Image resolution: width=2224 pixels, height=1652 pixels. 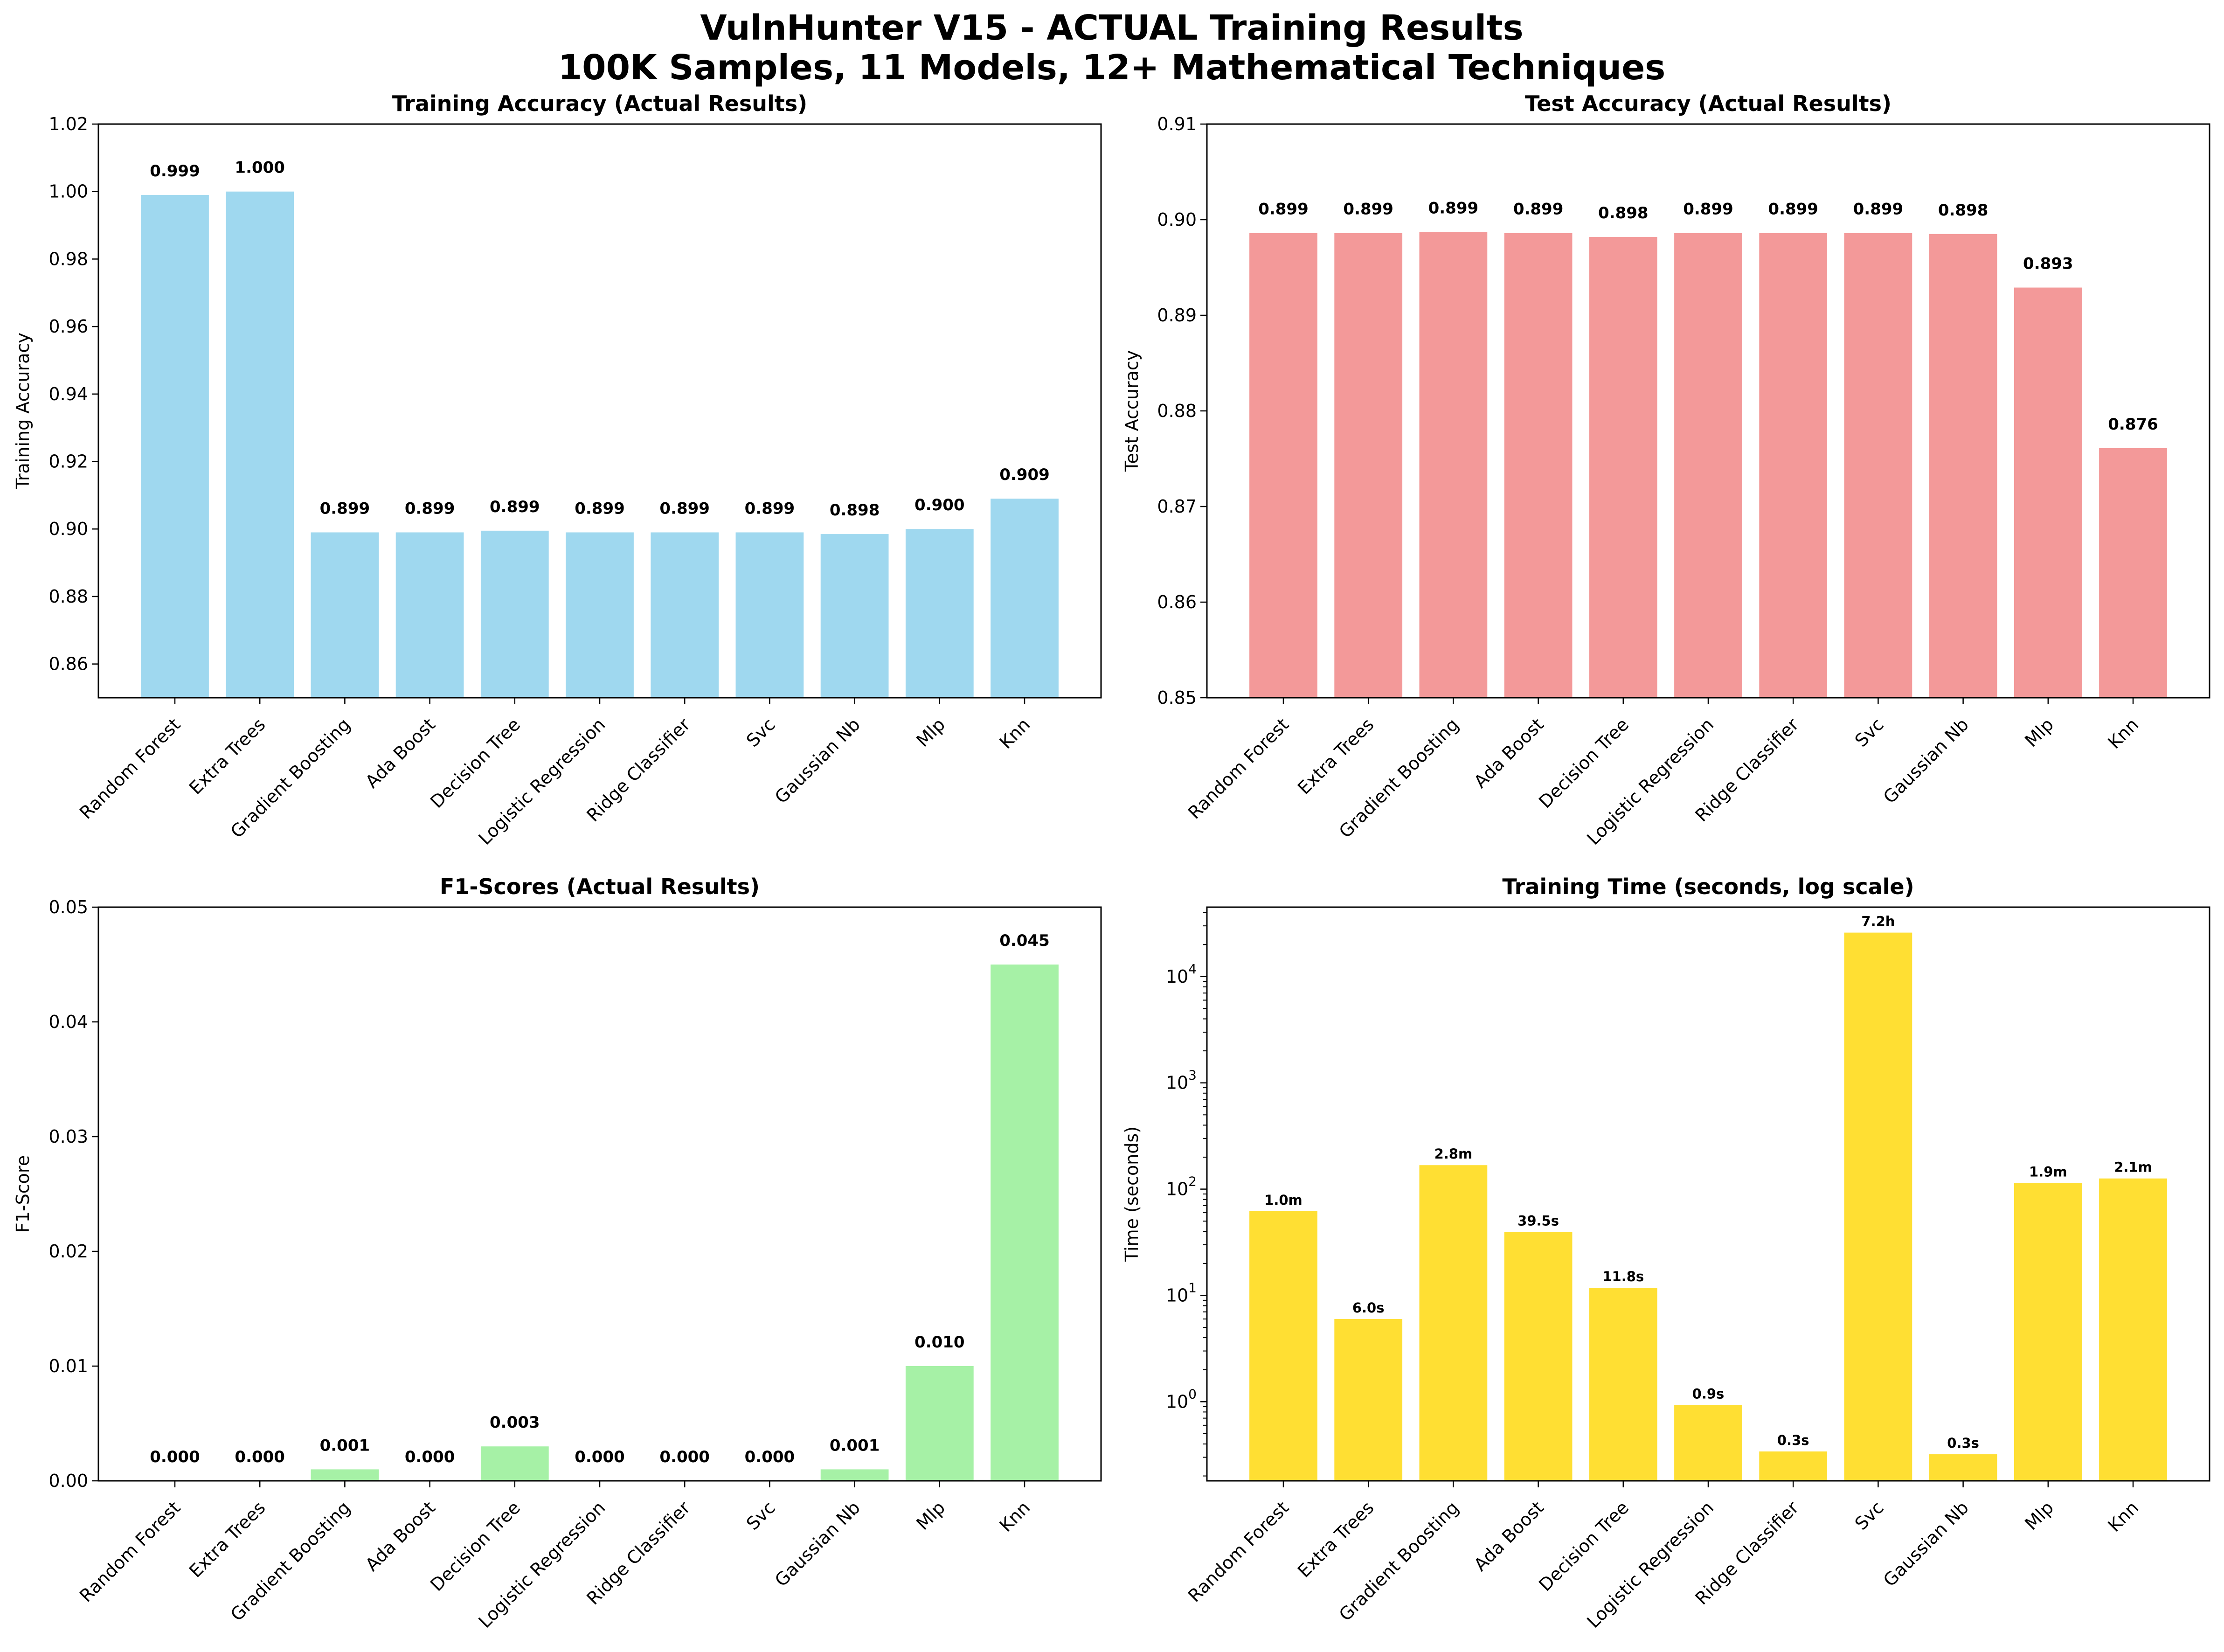 I want to click on data-label: 0.900, so click(x=940, y=505).